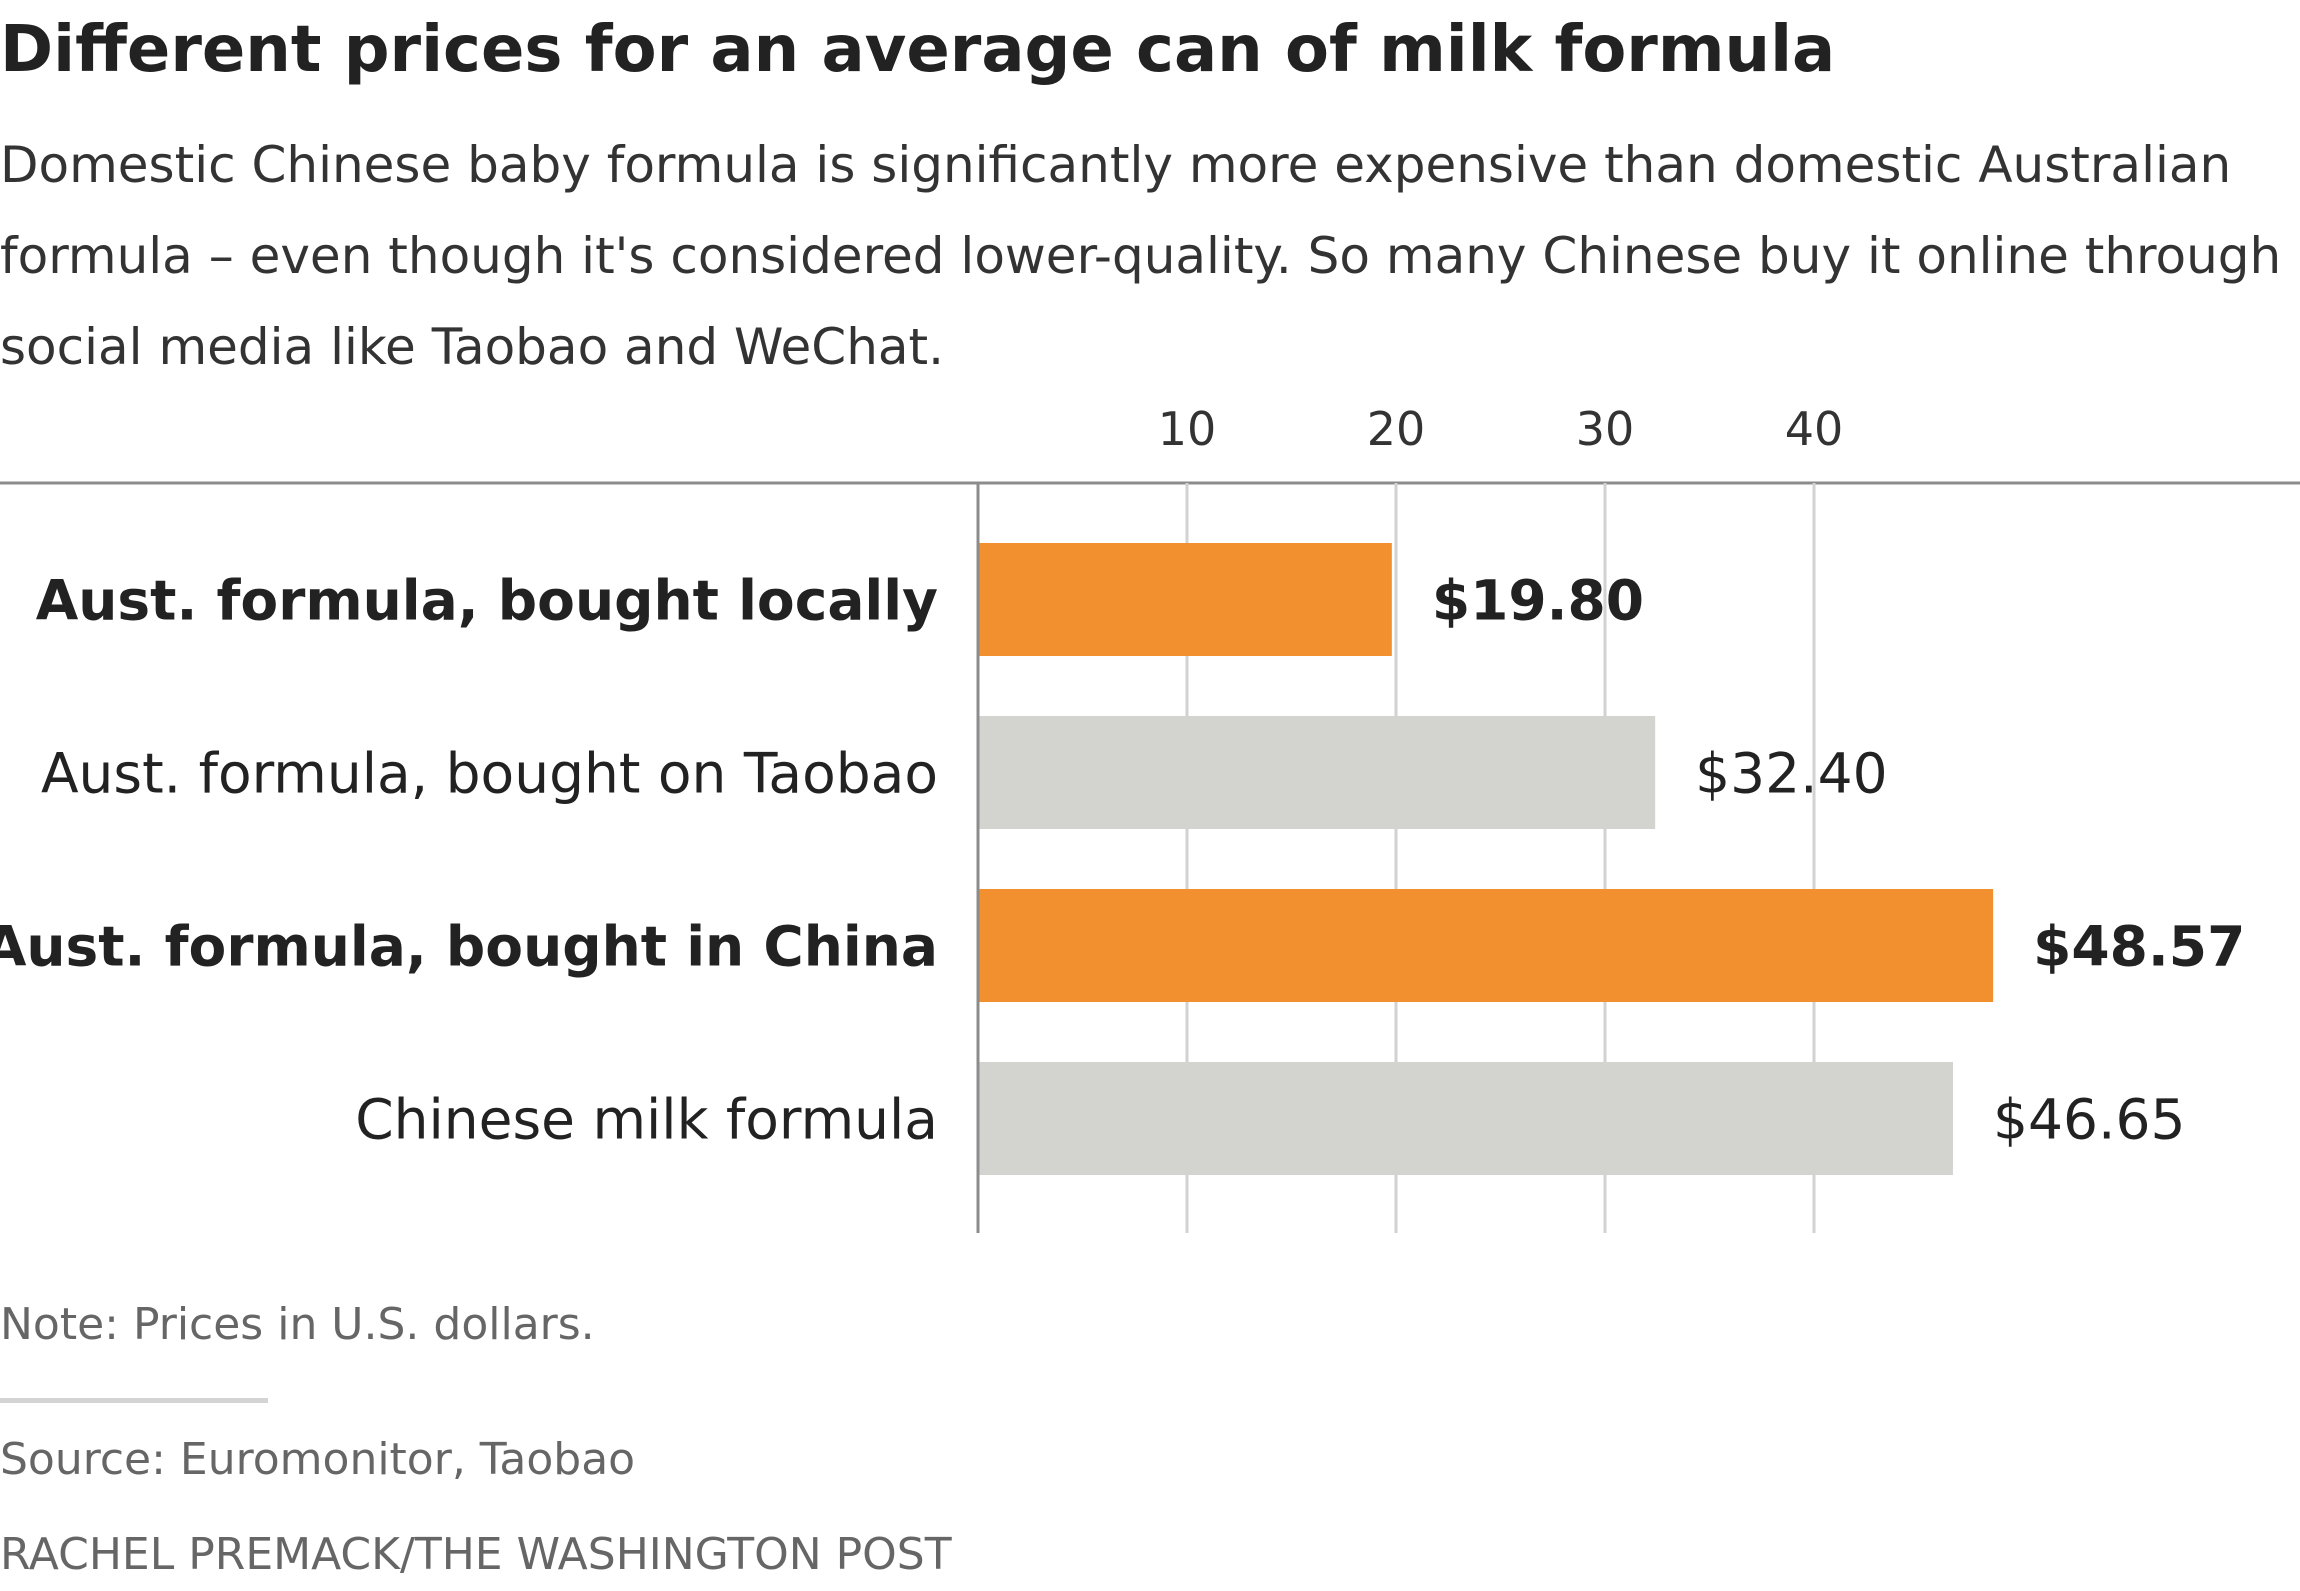 The image size is (2300, 1591). Describe the element at coordinates (1814, 429) in the screenshot. I see `x-tick-label: 40` at that location.